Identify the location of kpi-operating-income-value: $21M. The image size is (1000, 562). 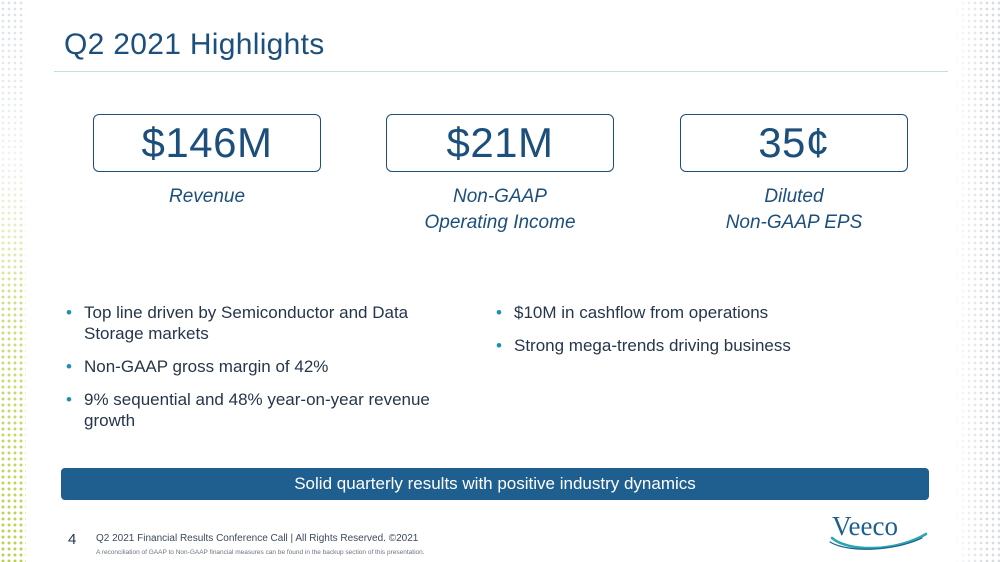
(500, 142).